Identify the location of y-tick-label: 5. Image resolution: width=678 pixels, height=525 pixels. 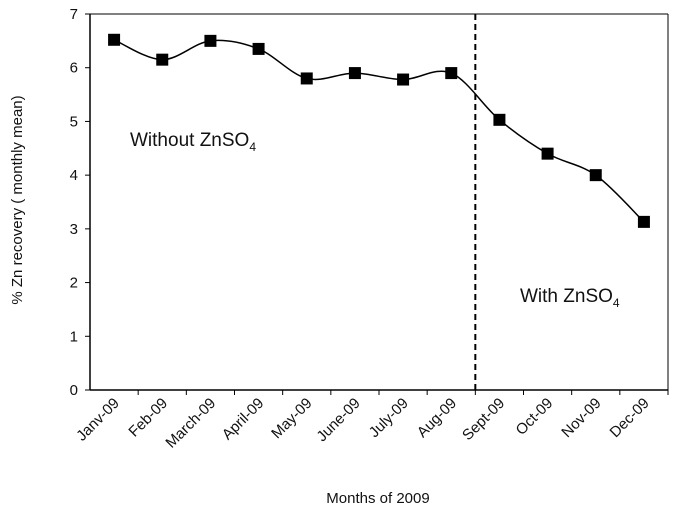
(74, 121).